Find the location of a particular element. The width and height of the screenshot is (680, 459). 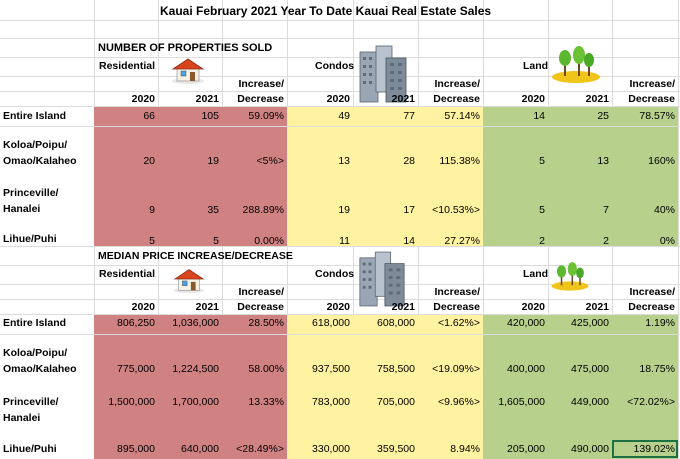

median-land-dec-header: Decrease is located at coordinates (651, 306).